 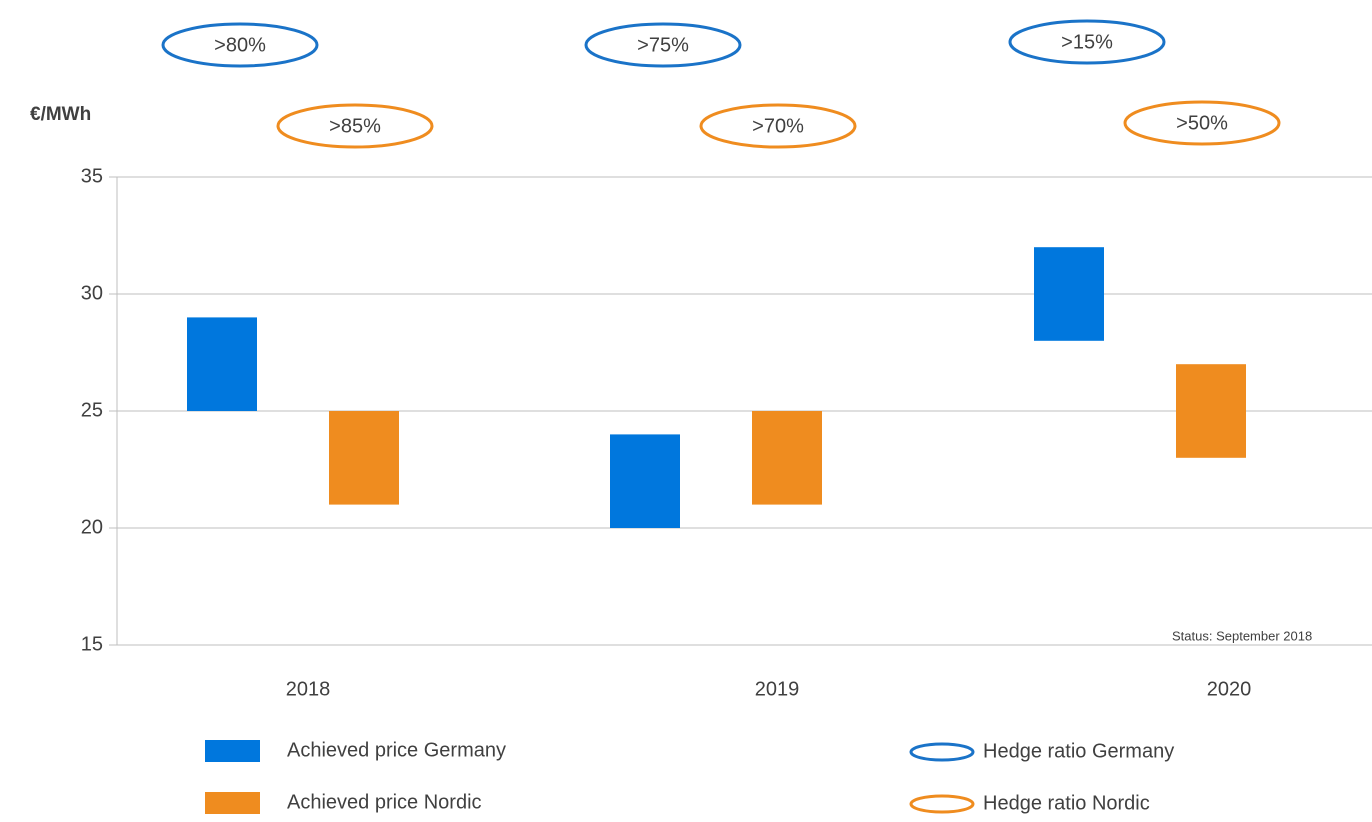 I want to click on hedge-label: >70%, so click(x=778, y=126).